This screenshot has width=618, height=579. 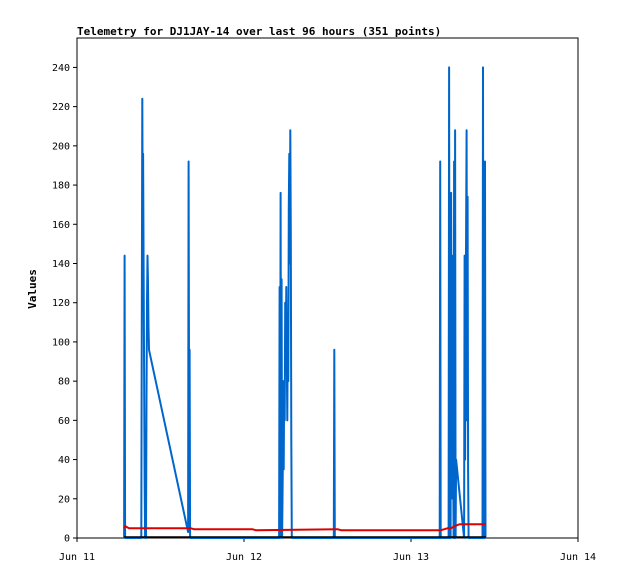 What do you see at coordinates (32, 289) in the screenshot?
I see `y-axis-label: Values` at bounding box center [32, 289].